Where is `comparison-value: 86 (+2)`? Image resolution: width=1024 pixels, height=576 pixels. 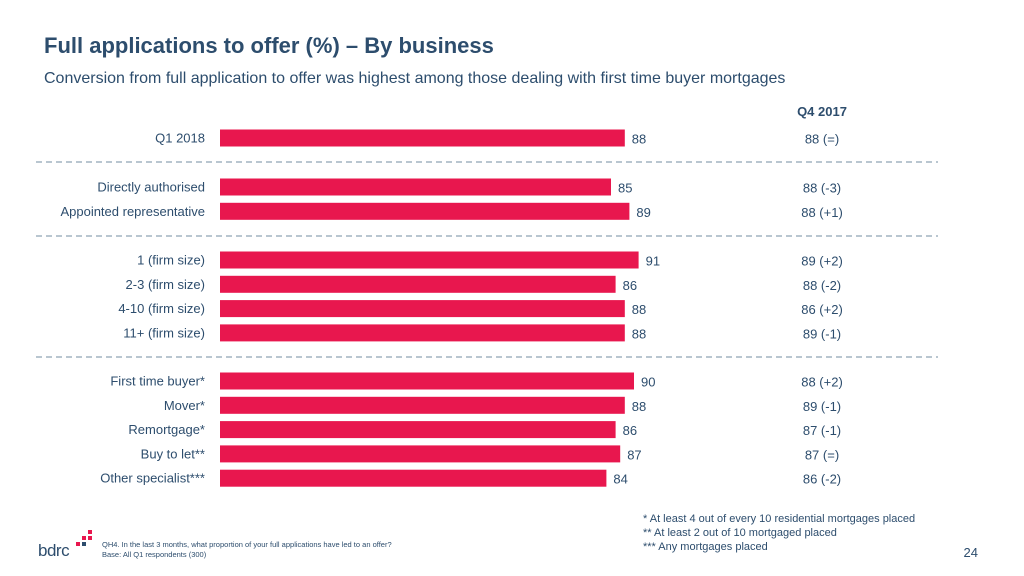 comparison-value: 86 (+2) is located at coordinates (822, 309).